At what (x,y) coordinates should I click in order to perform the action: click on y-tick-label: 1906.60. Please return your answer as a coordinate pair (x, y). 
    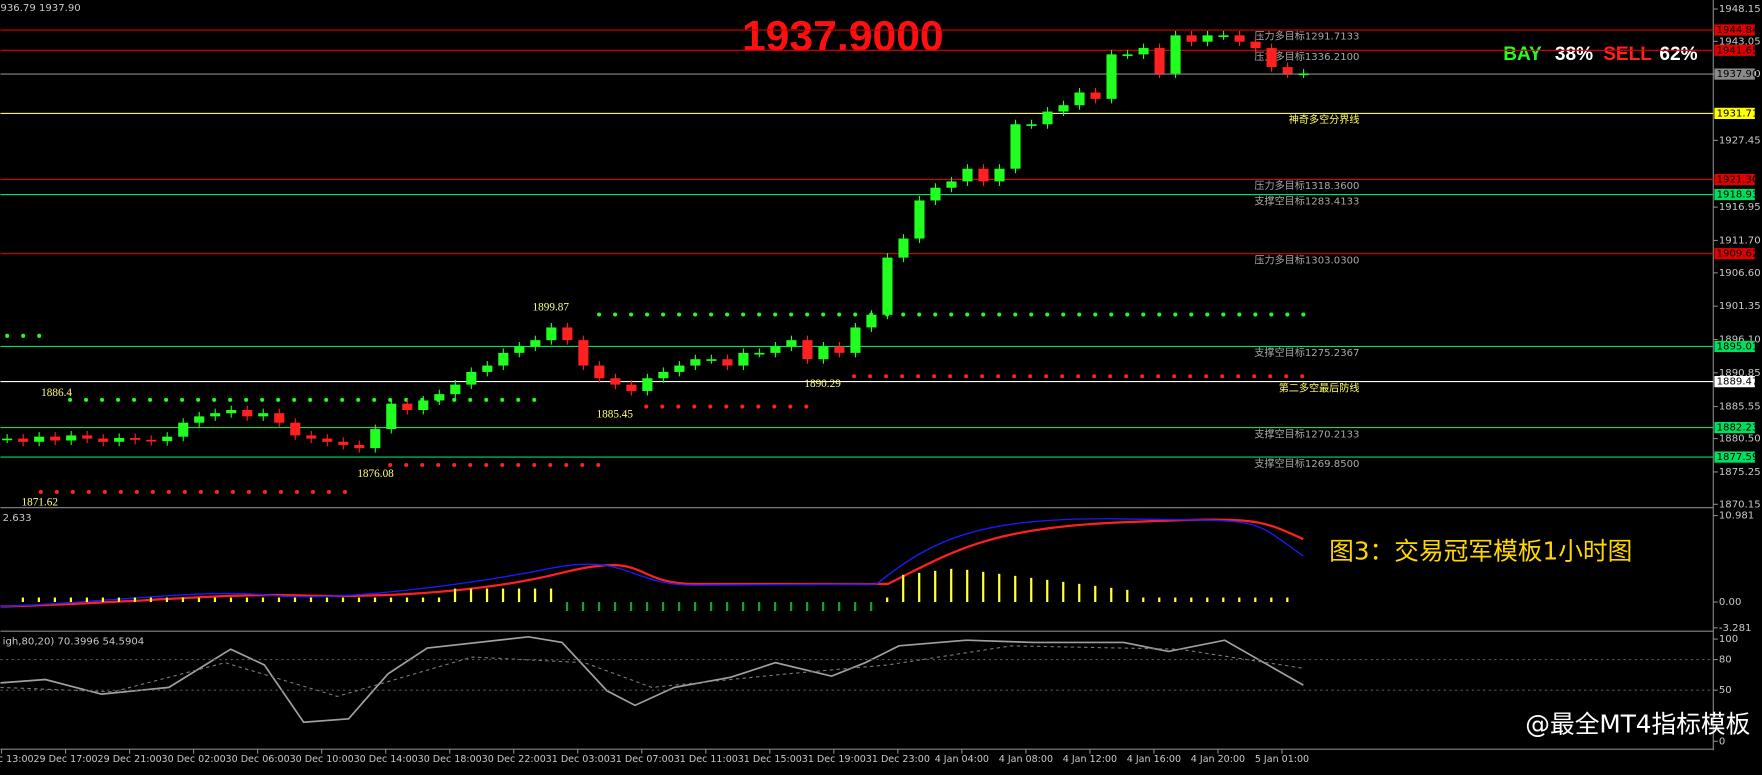
    Looking at the image, I should click on (1740, 273).